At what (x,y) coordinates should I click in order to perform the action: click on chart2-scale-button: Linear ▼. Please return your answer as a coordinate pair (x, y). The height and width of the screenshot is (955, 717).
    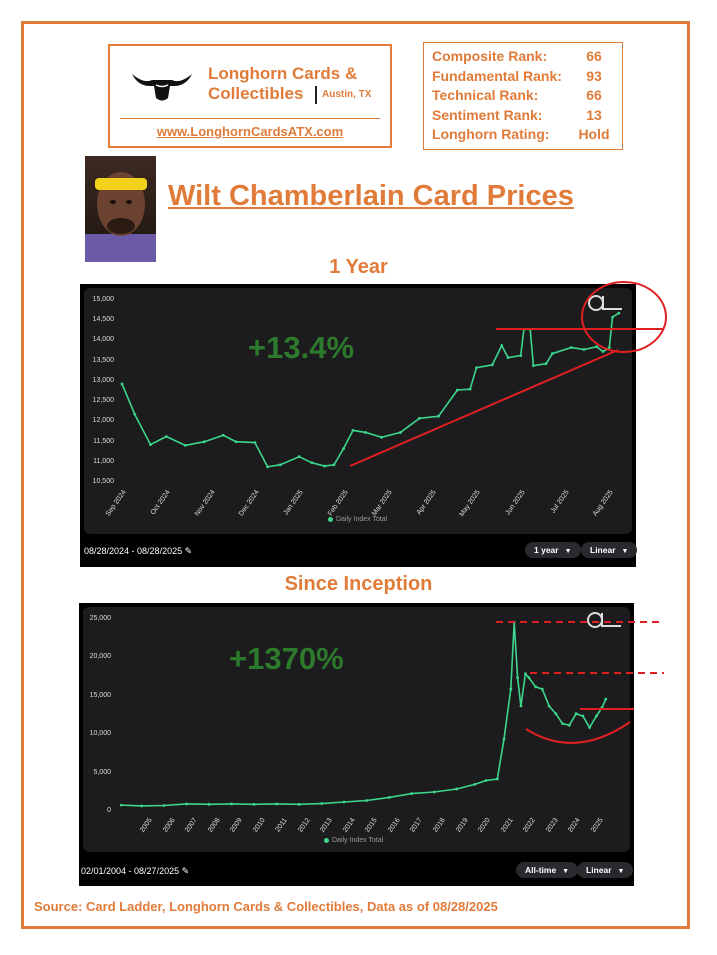
    Looking at the image, I should click on (605, 870).